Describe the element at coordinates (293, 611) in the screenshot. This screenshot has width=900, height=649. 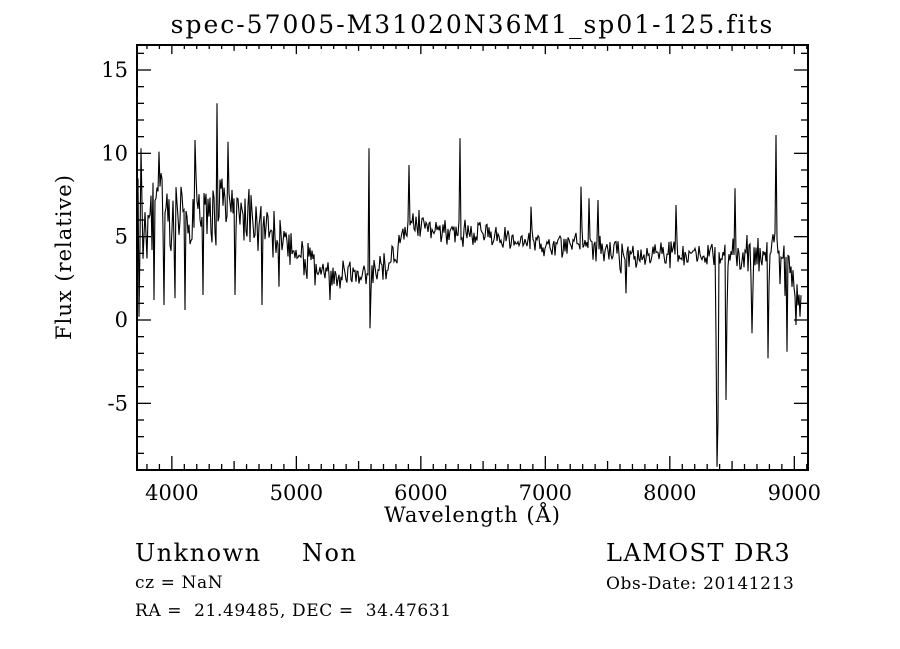
I see `ra-dec-text: RA = 21.49485, DEC = 34.47631` at that location.